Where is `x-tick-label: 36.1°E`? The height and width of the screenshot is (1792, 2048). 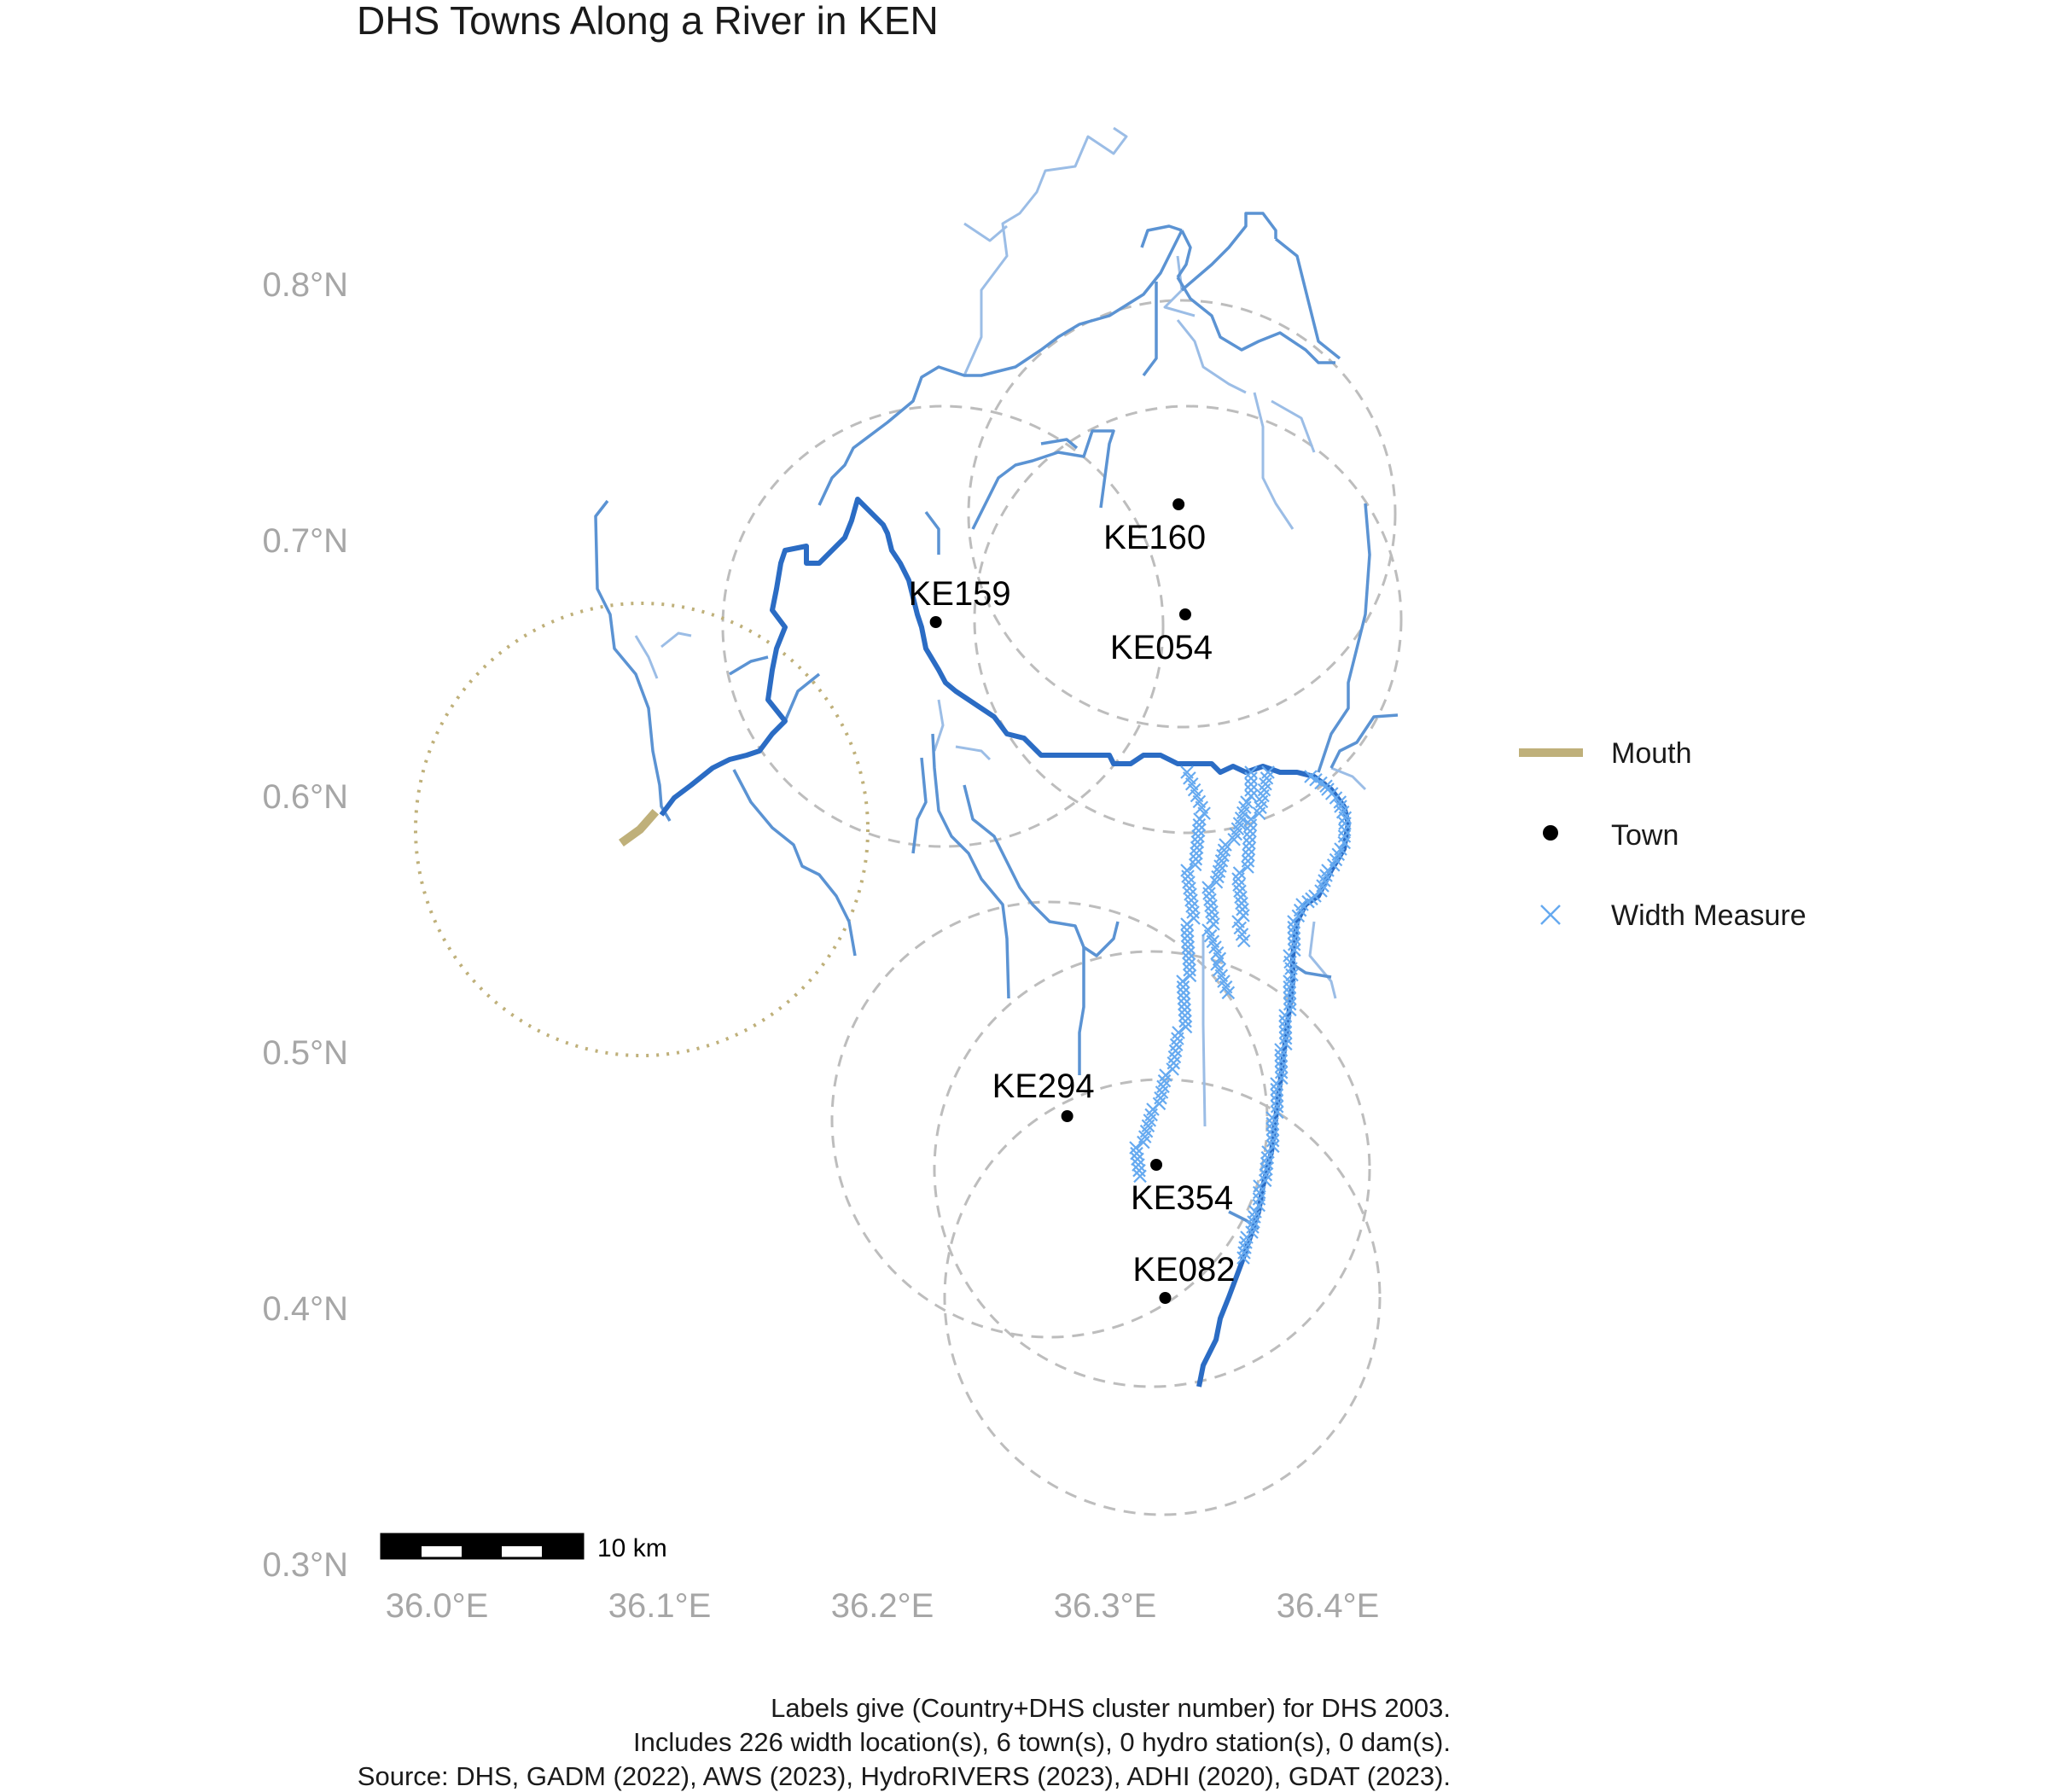 x-tick-label: 36.1°E is located at coordinates (660, 1606).